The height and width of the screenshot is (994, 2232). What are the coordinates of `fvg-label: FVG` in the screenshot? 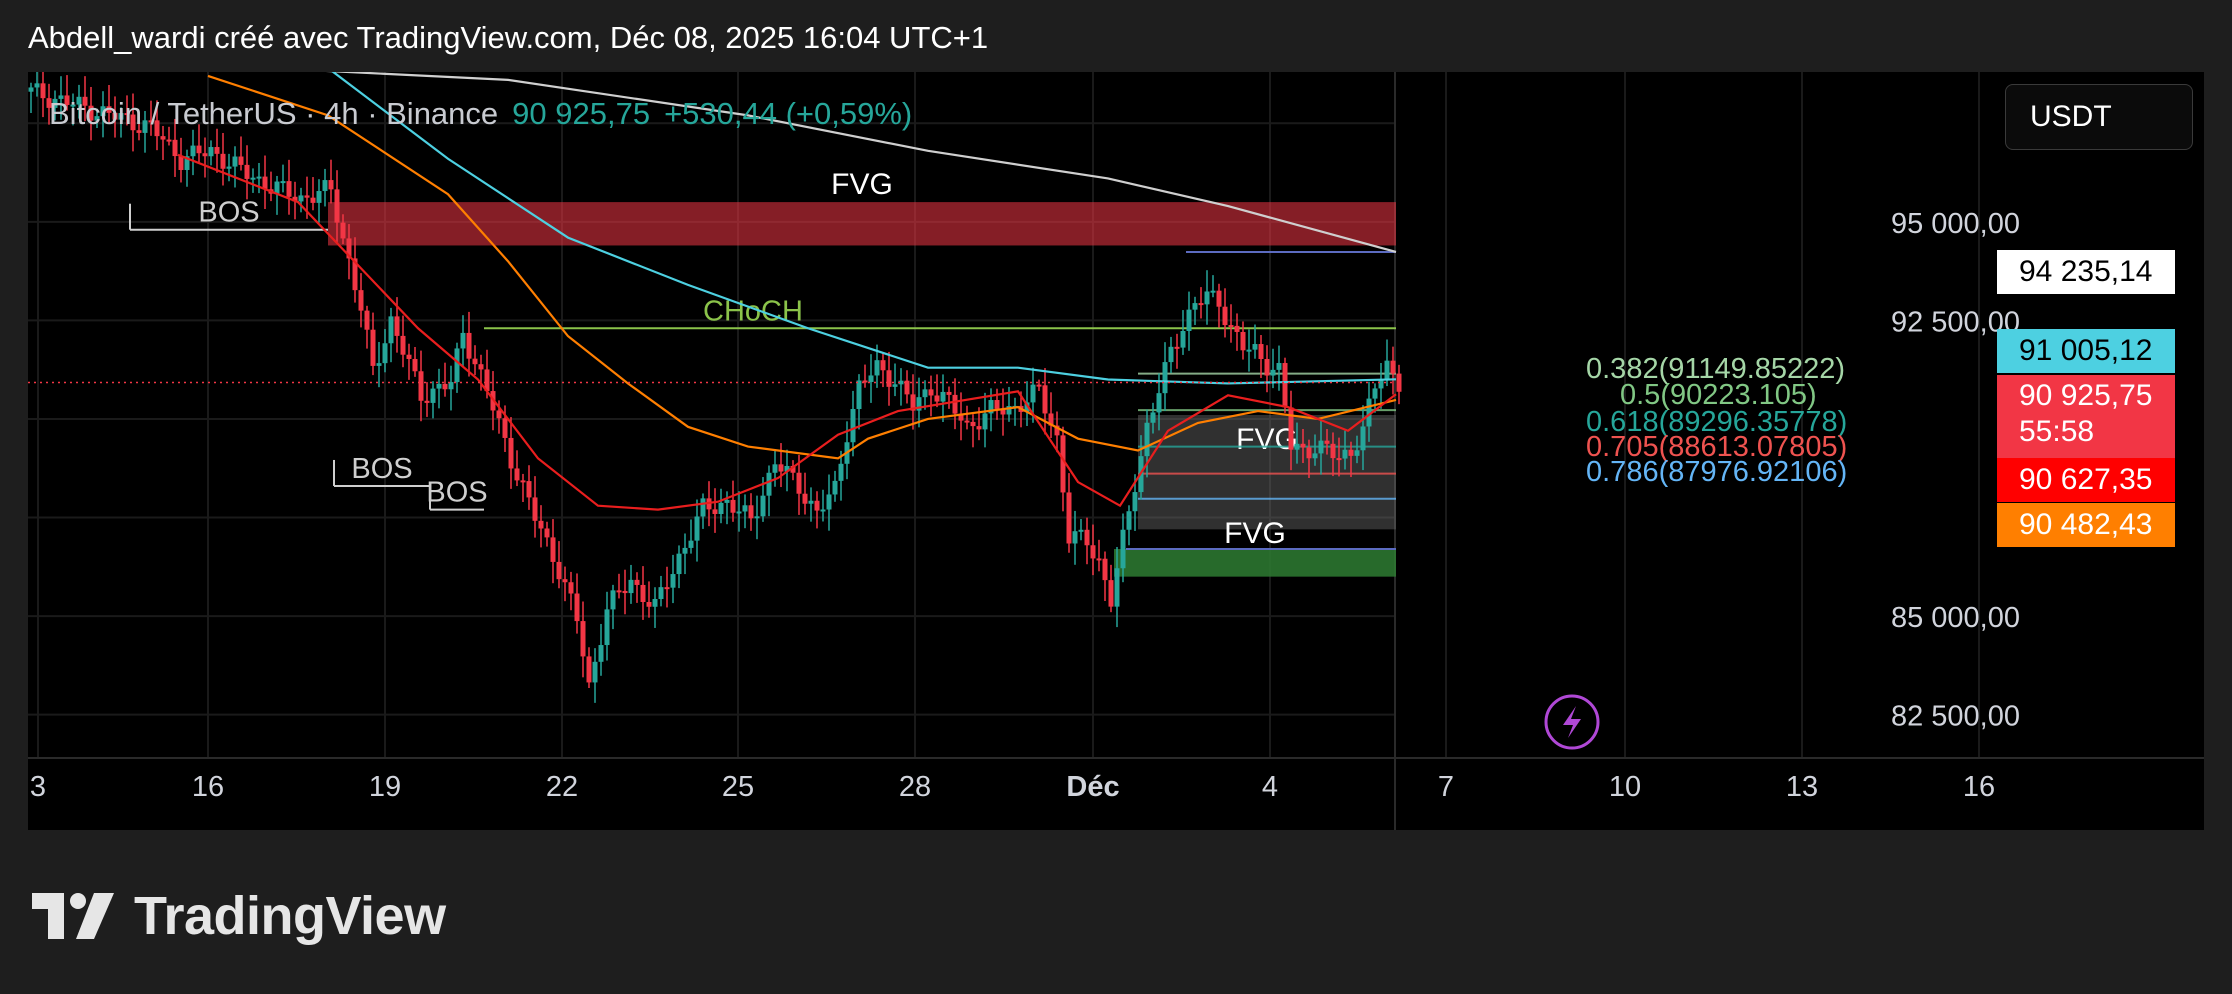 It's located at (1267, 439).